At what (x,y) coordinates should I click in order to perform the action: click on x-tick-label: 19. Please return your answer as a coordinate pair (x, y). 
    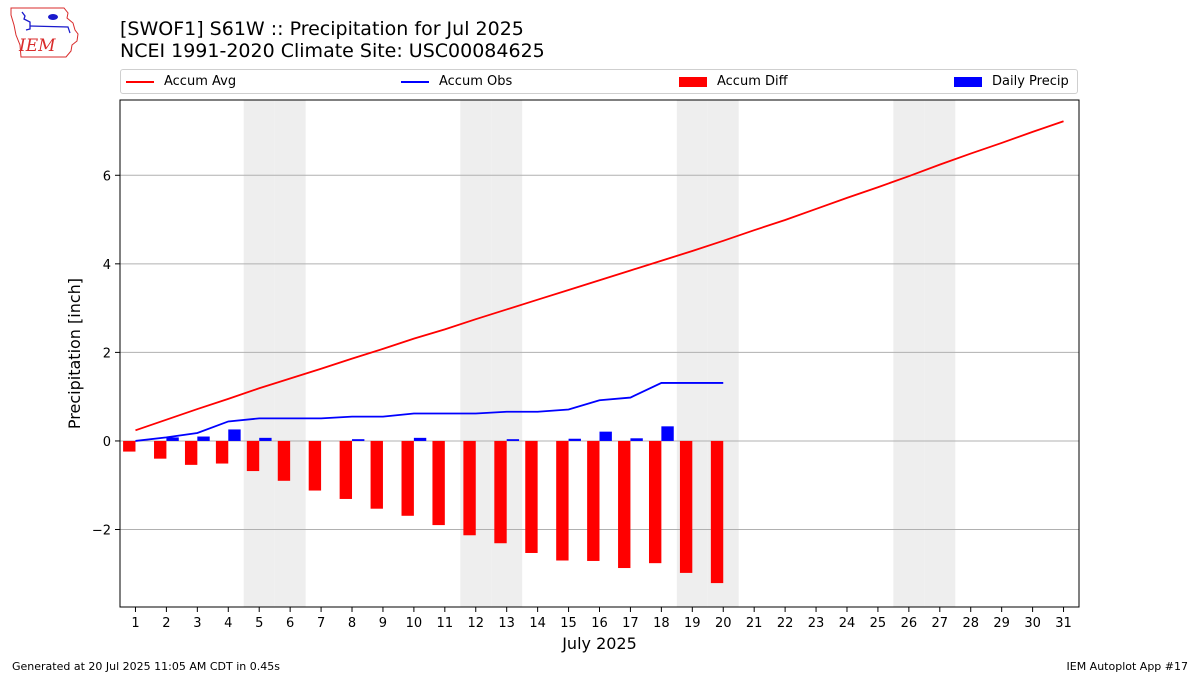
    Looking at the image, I should click on (692, 623).